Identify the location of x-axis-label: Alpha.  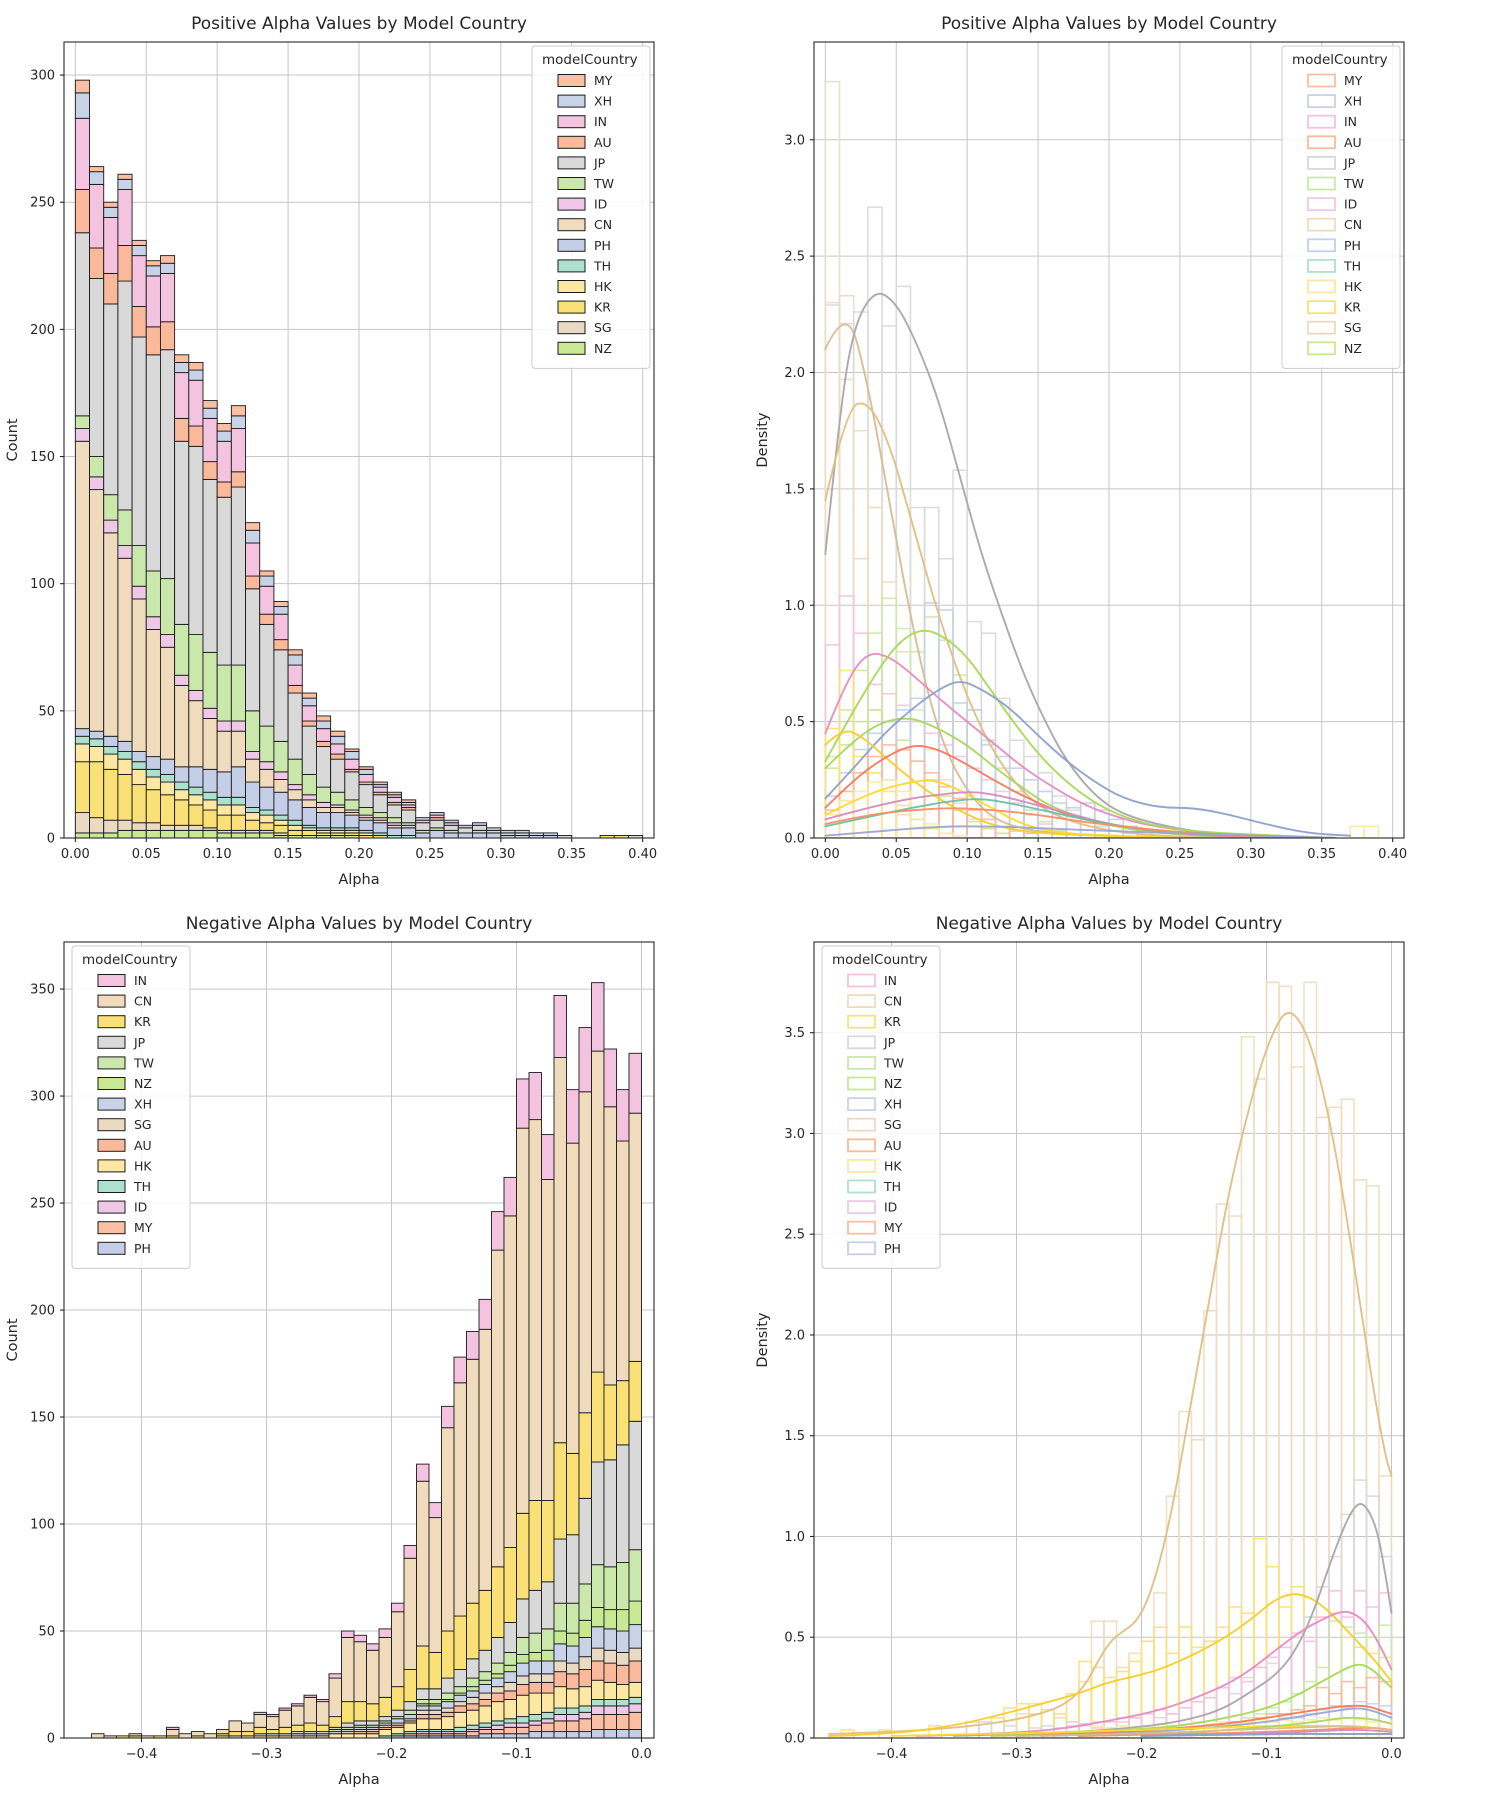
(358, 1780).